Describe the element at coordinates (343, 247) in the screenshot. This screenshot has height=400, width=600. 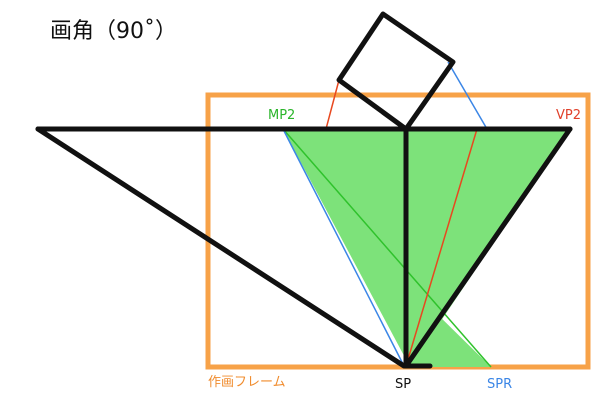
I see `blue-line-mp2-sp` at that location.